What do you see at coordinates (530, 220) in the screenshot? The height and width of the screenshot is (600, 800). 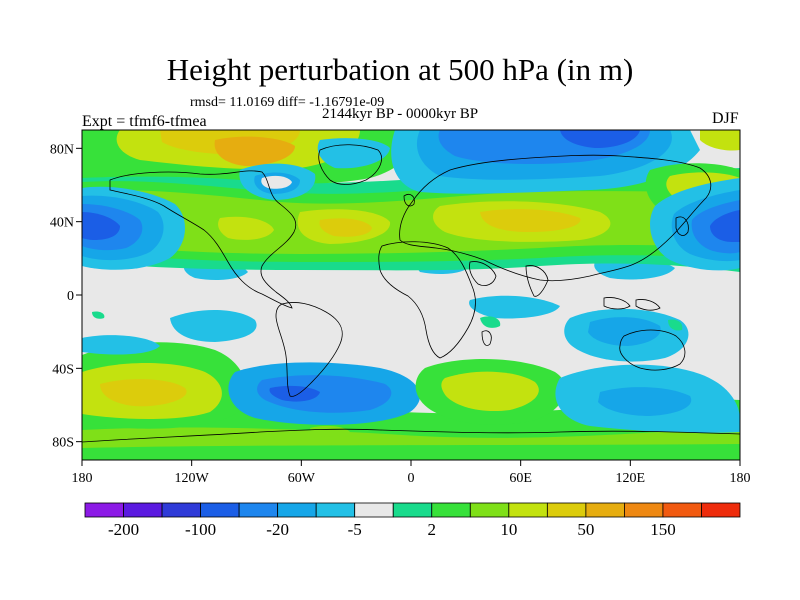 I see `contour-eurasia-core` at bounding box center [530, 220].